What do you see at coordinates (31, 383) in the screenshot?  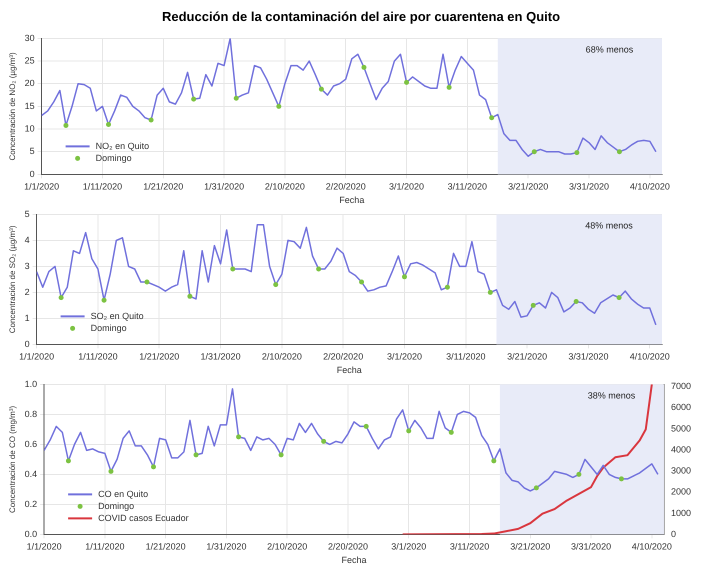 I see `y-tick-label: 1.0` at bounding box center [31, 383].